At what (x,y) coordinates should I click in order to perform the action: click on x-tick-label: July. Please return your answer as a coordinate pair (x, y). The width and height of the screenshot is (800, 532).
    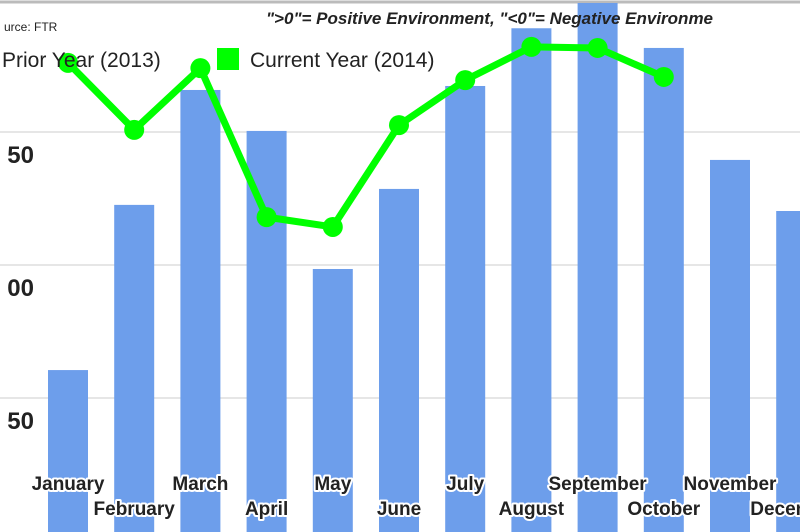
    Looking at the image, I should click on (465, 484).